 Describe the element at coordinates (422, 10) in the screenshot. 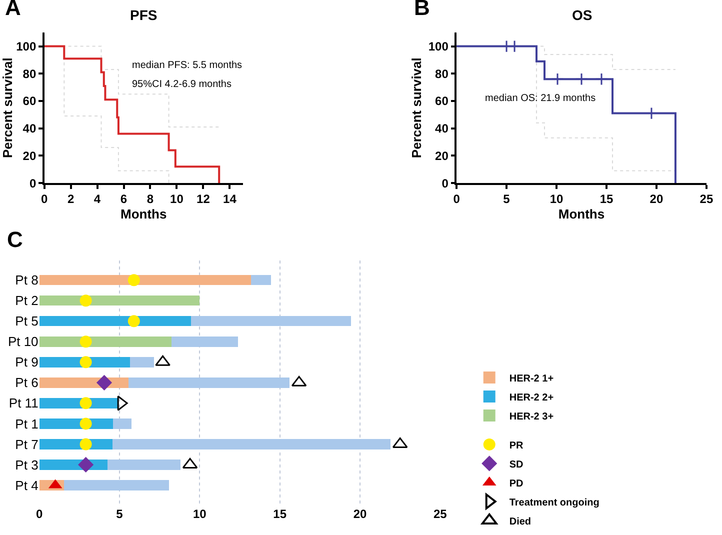

I see `text: B` at that location.